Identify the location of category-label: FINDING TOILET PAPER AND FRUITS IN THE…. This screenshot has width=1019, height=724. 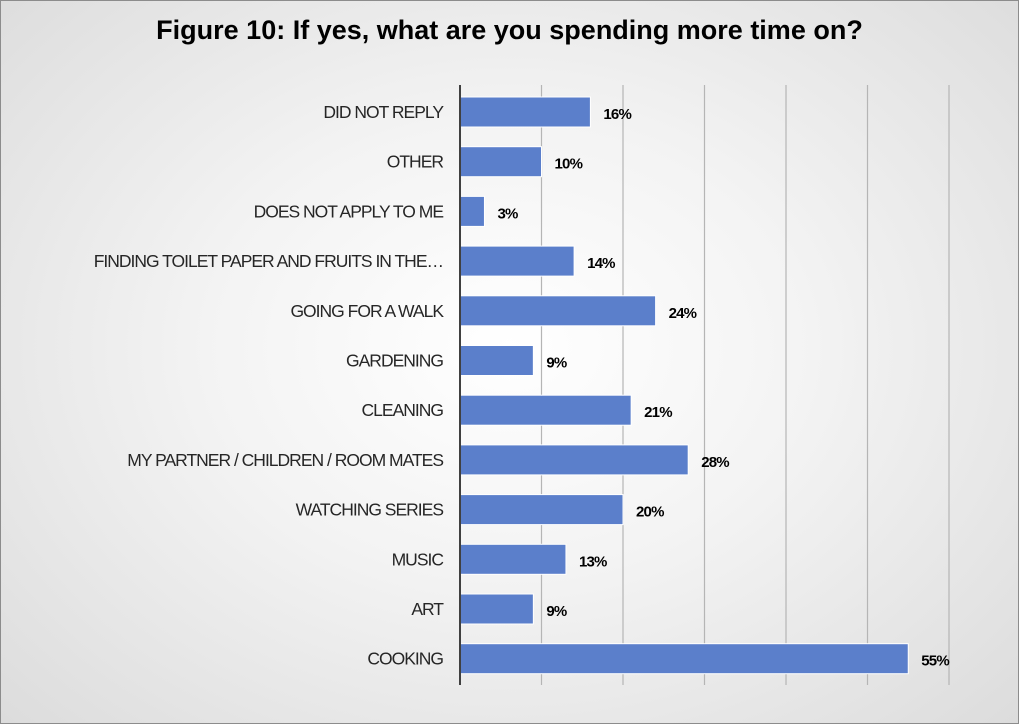
(268, 261).